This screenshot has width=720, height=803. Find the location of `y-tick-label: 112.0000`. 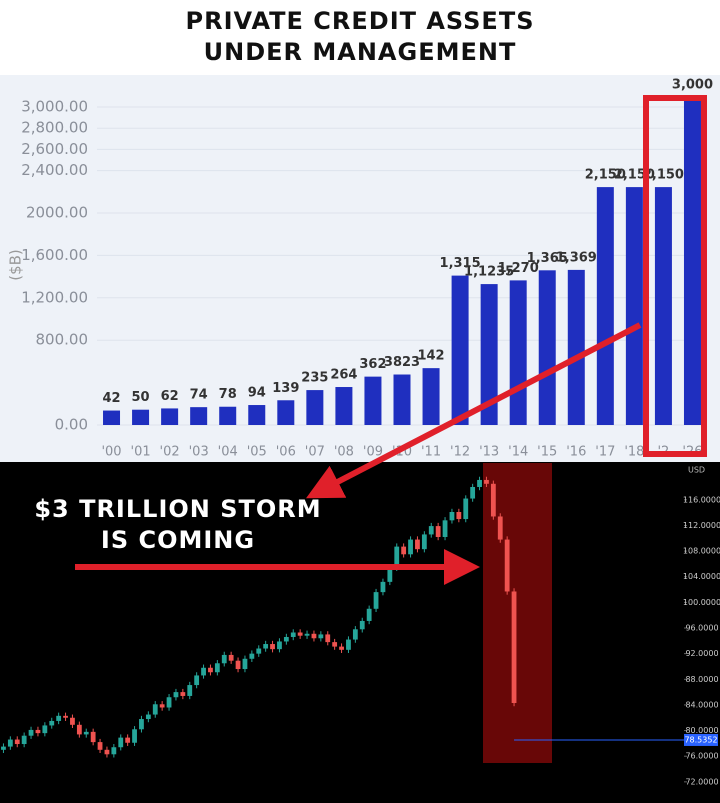

y-tick-label: 112.0000 is located at coordinates (701, 525).